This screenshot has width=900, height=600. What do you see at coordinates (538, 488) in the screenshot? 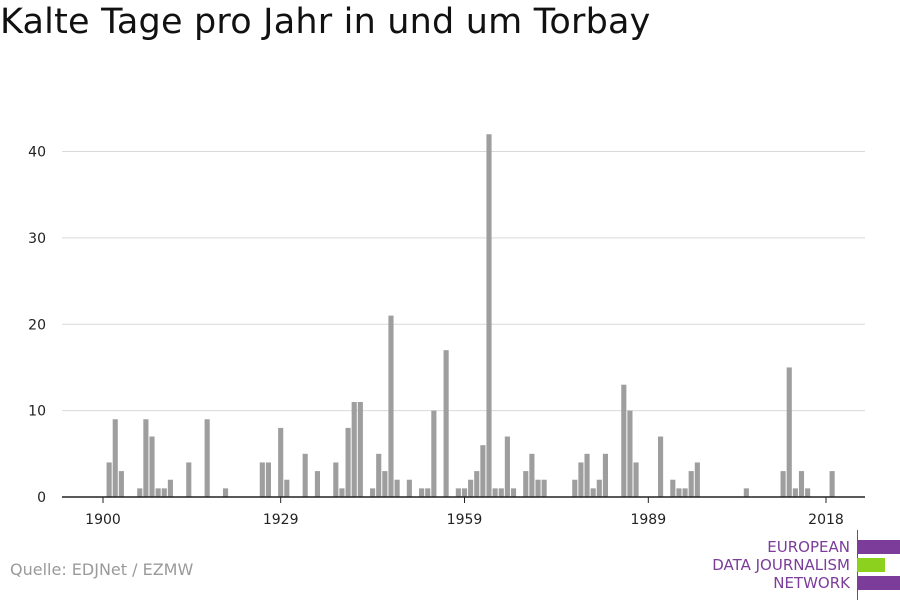
I see `bar-1971` at bounding box center [538, 488].